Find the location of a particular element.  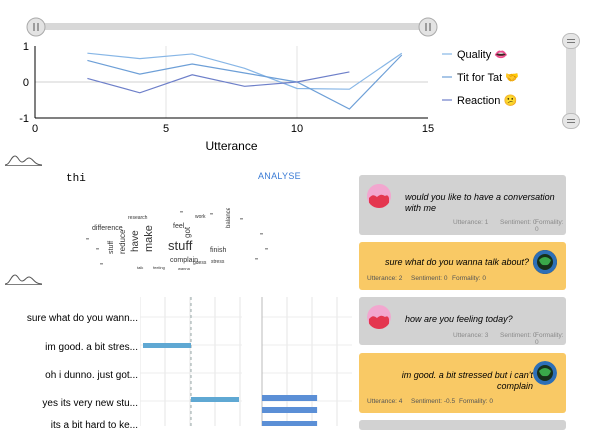

chat-message-text: sure what do you wanna talk about? is located at coordinates (457, 262).